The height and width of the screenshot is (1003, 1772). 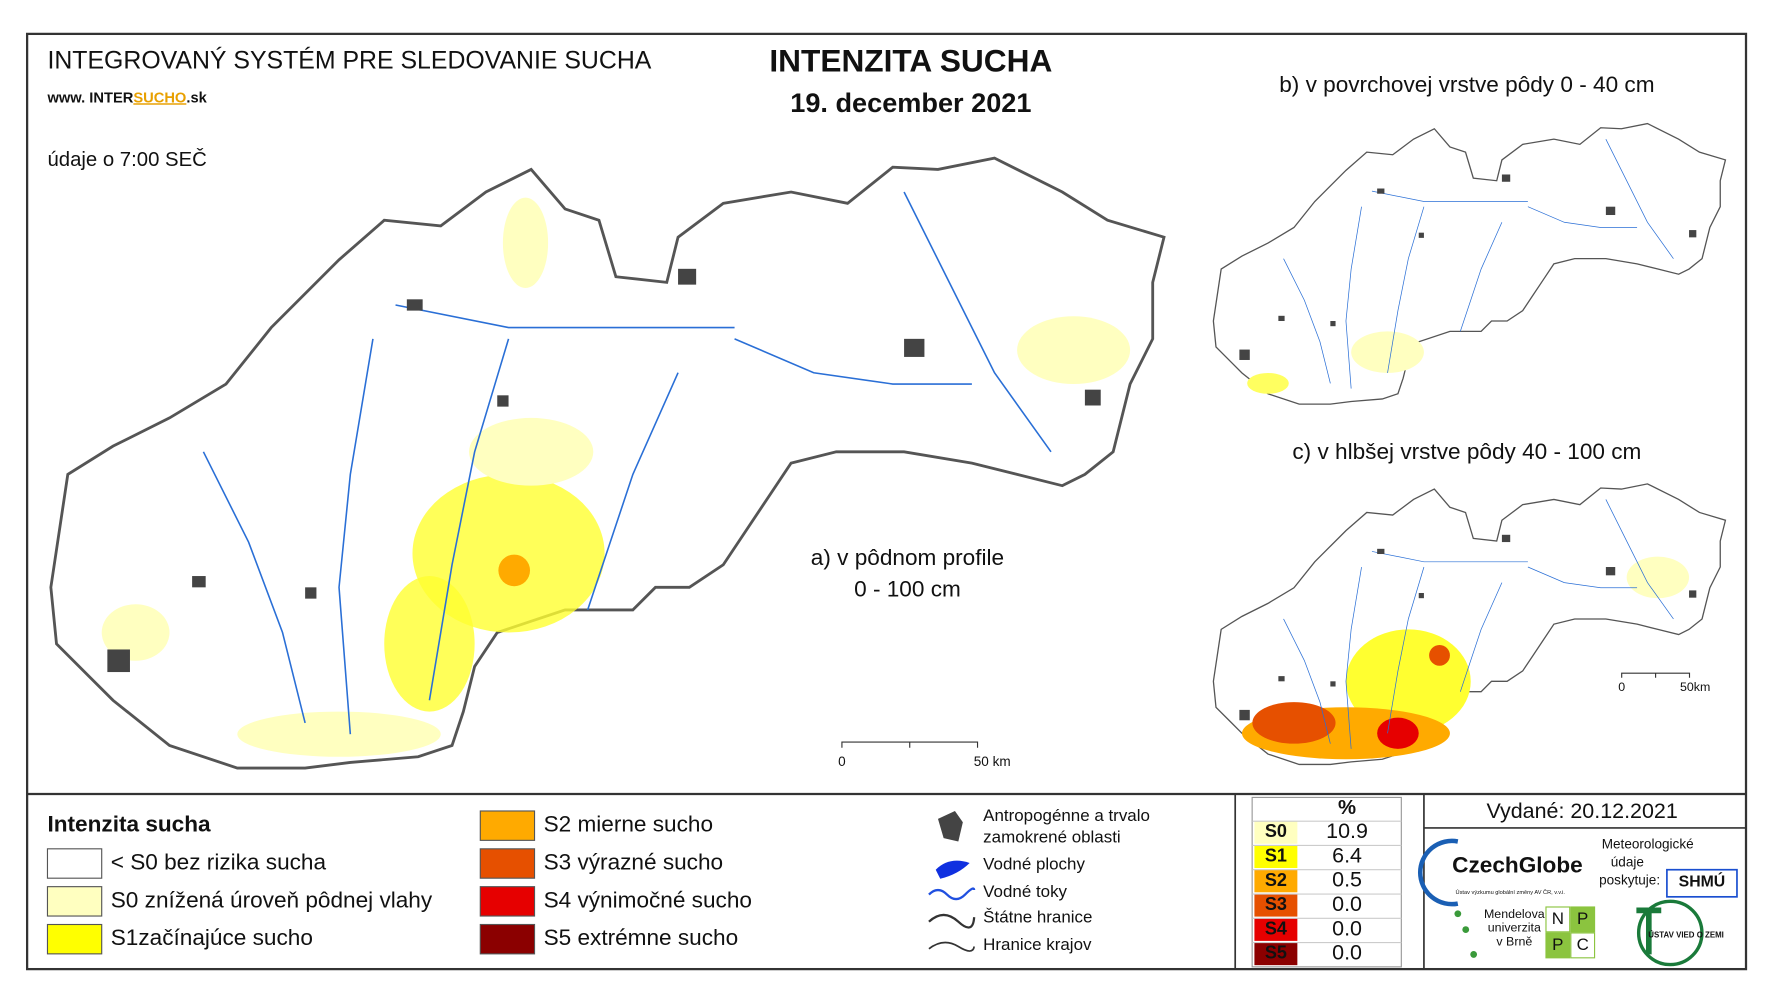 I want to click on legend-title: Intenzita sucha, so click(x=129, y=824).